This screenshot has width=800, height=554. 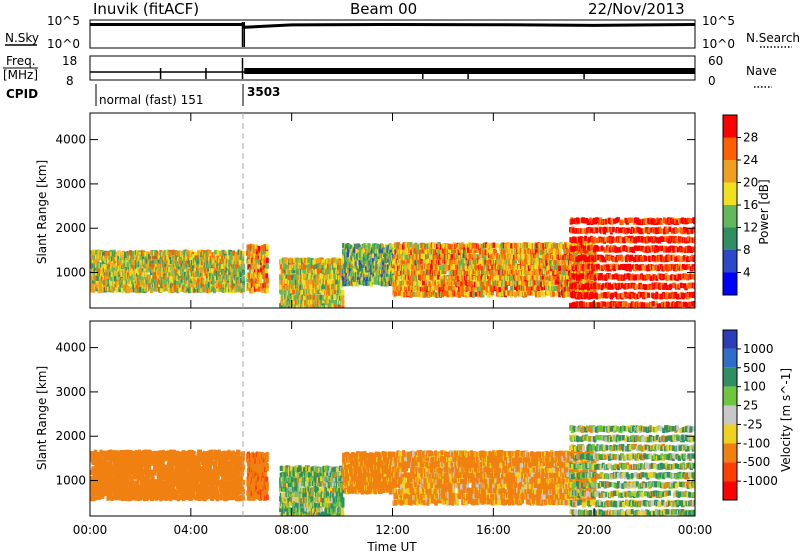 I want to click on freq-ytick-low: 8, so click(x=70, y=81).